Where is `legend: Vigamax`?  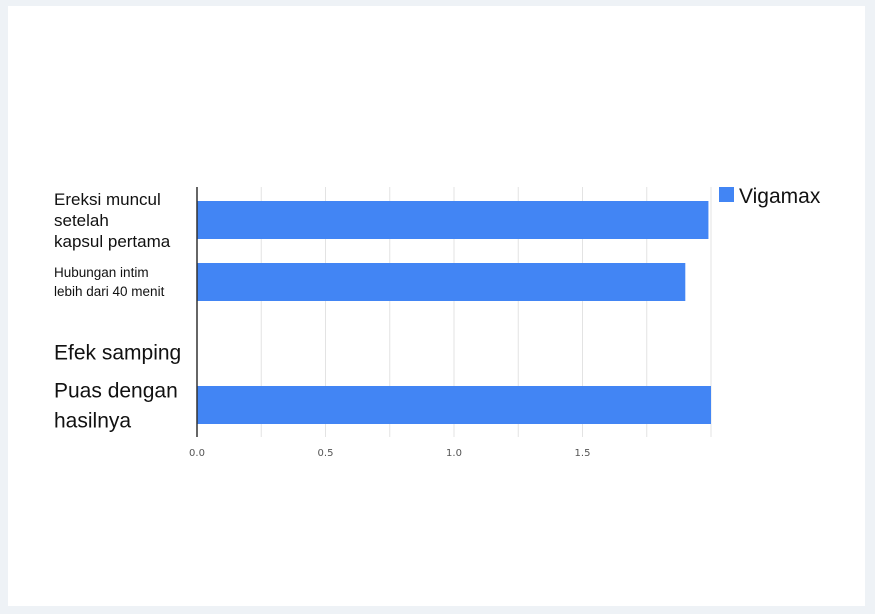
legend: Vigamax is located at coordinates (770, 196).